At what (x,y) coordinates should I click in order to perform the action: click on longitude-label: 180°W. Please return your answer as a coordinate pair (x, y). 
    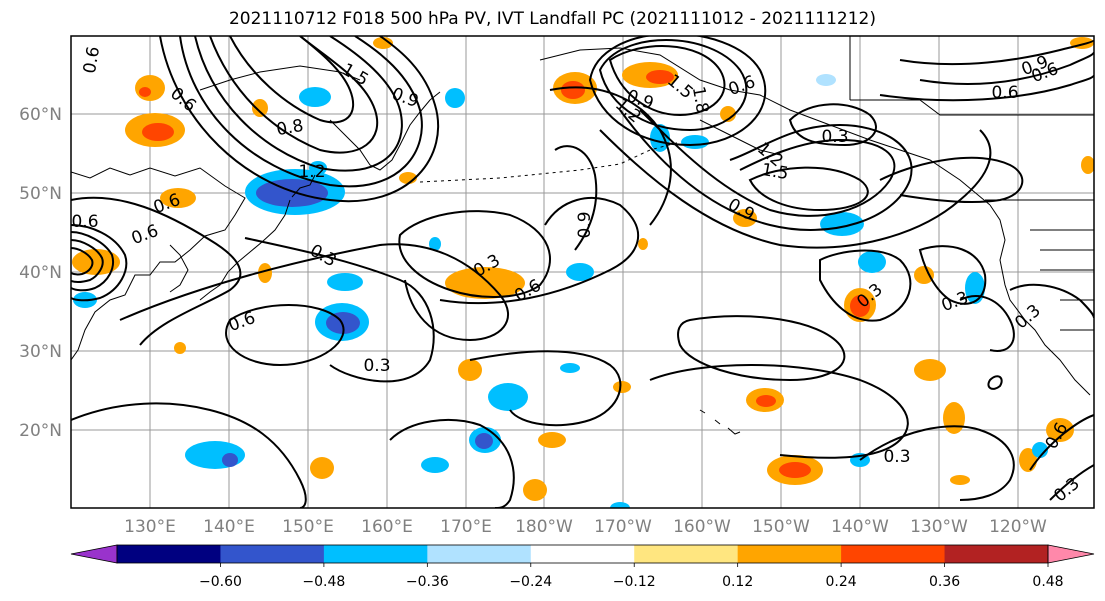
    Looking at the image, I should click on (544, 527).